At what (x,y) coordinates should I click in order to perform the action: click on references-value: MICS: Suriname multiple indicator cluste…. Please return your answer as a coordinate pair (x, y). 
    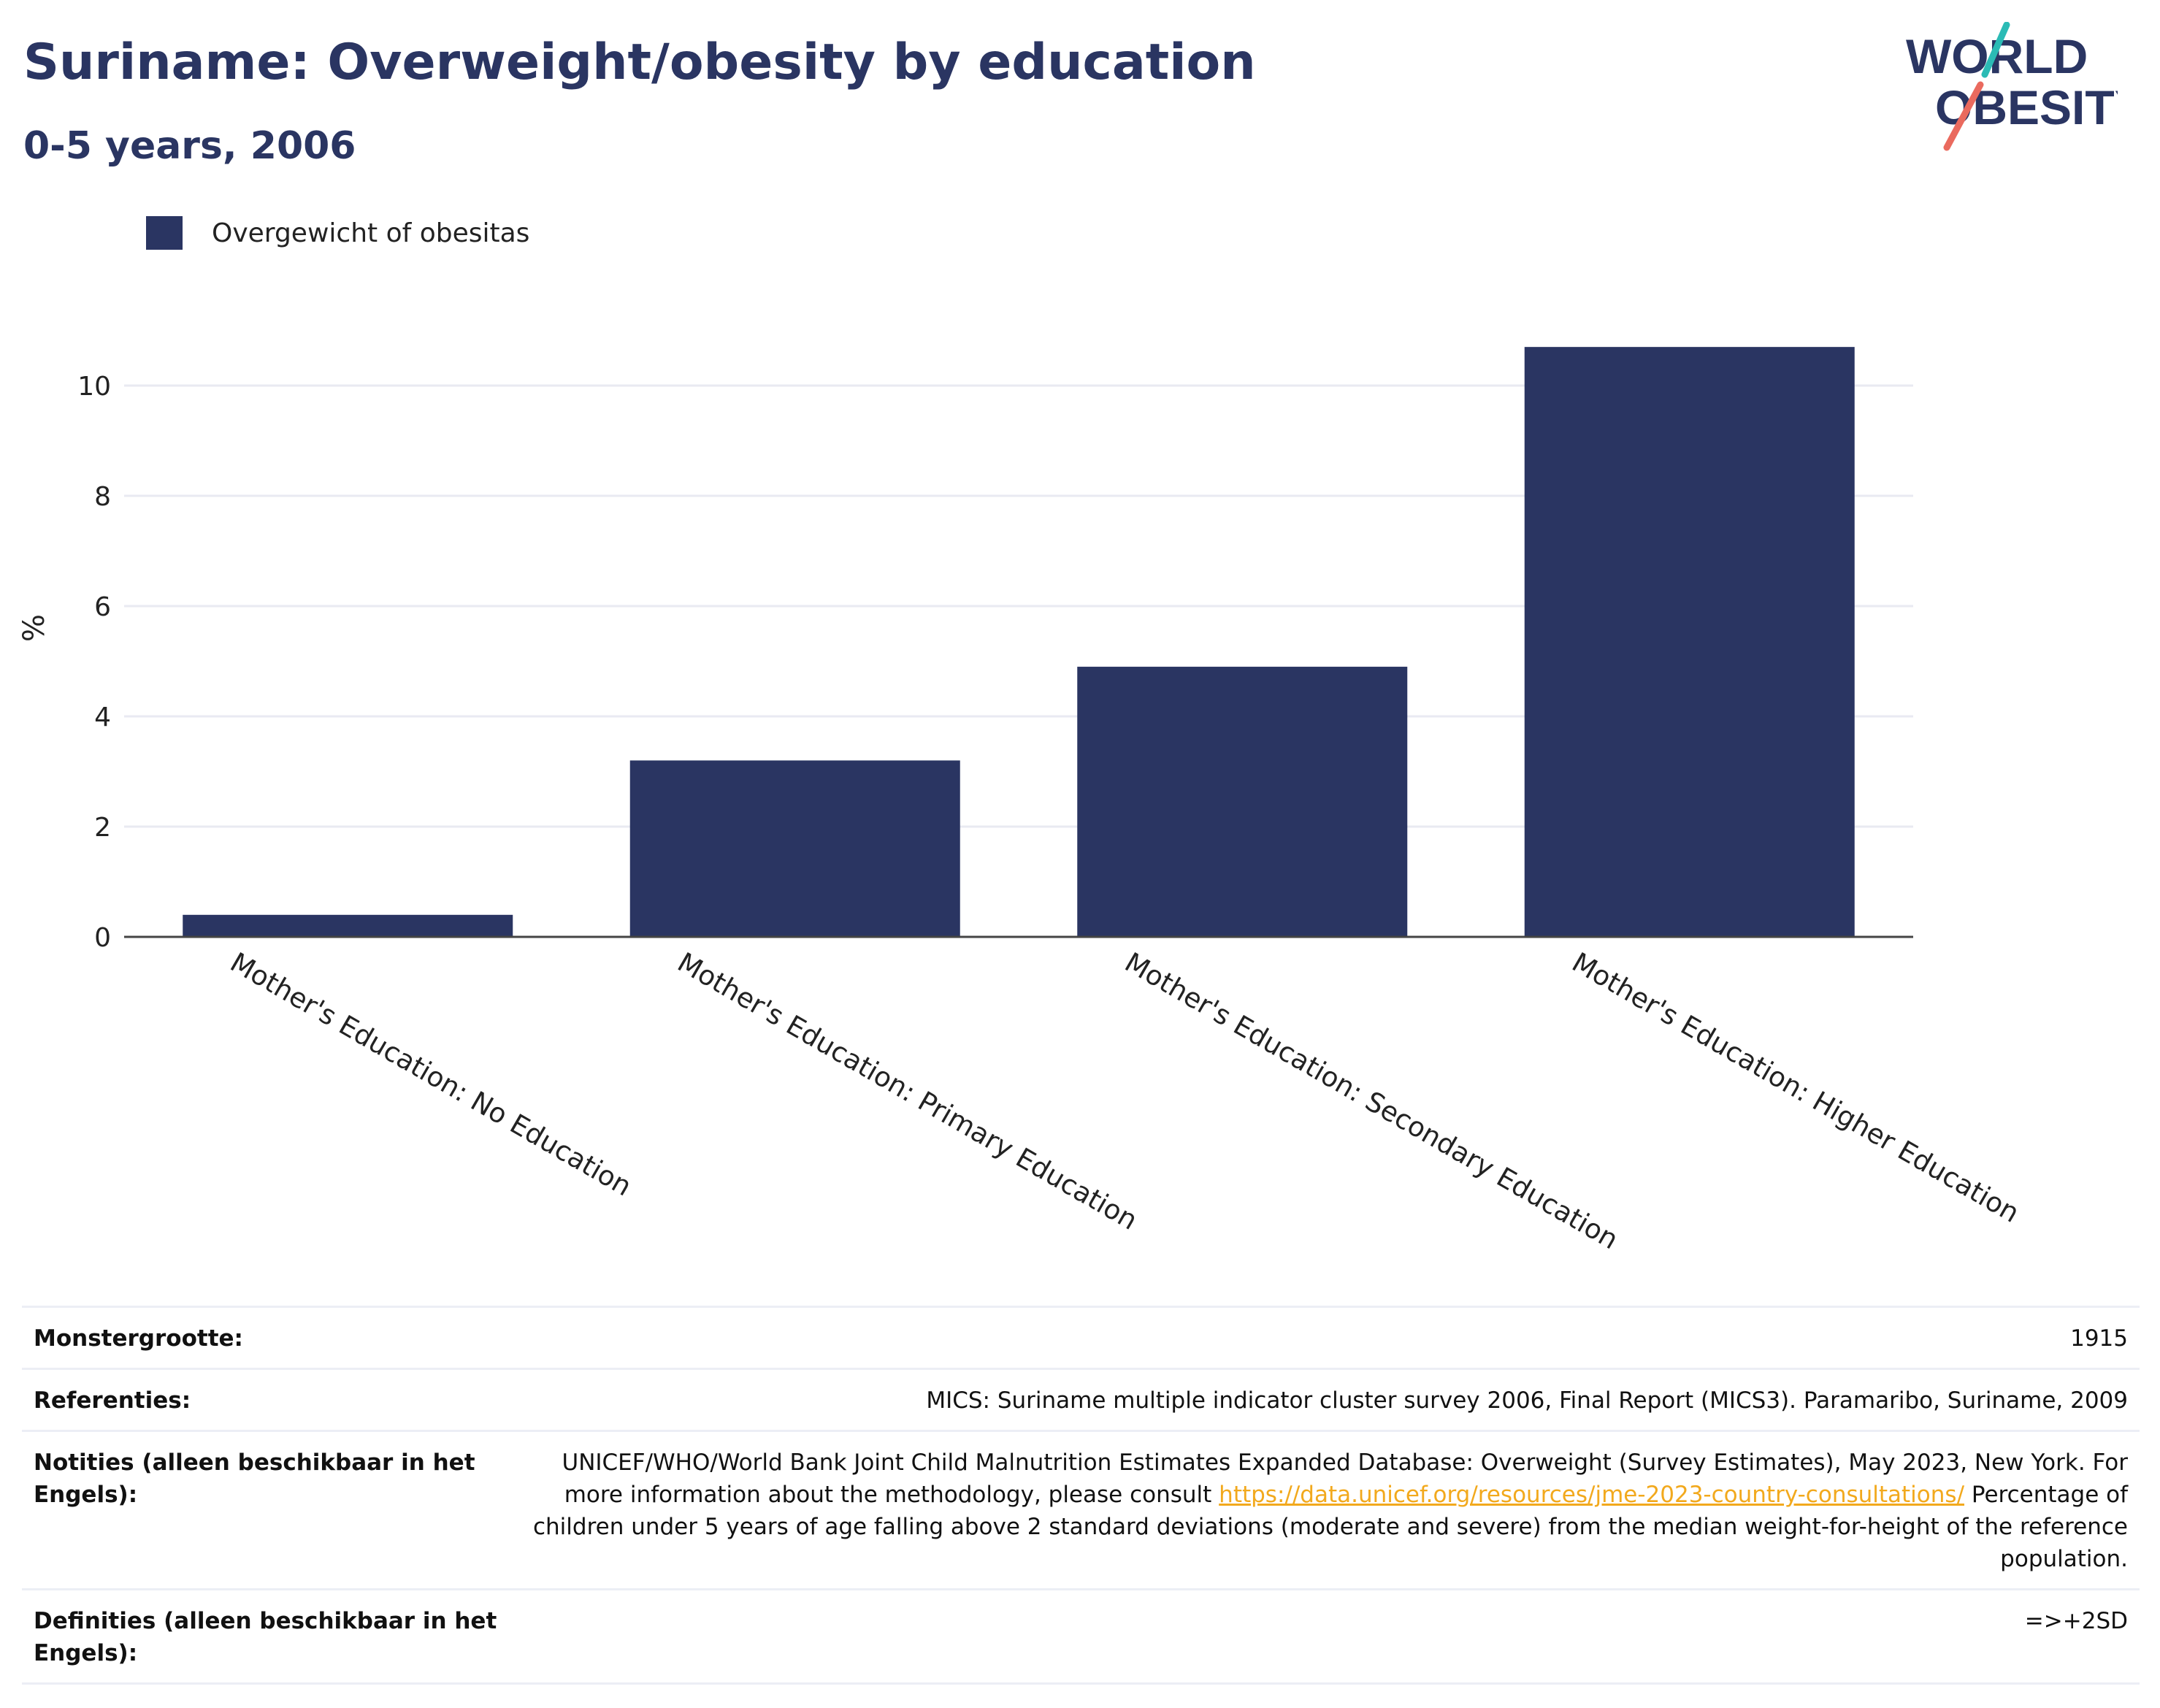
    Looking at the image, I should click on (1527, 1400).